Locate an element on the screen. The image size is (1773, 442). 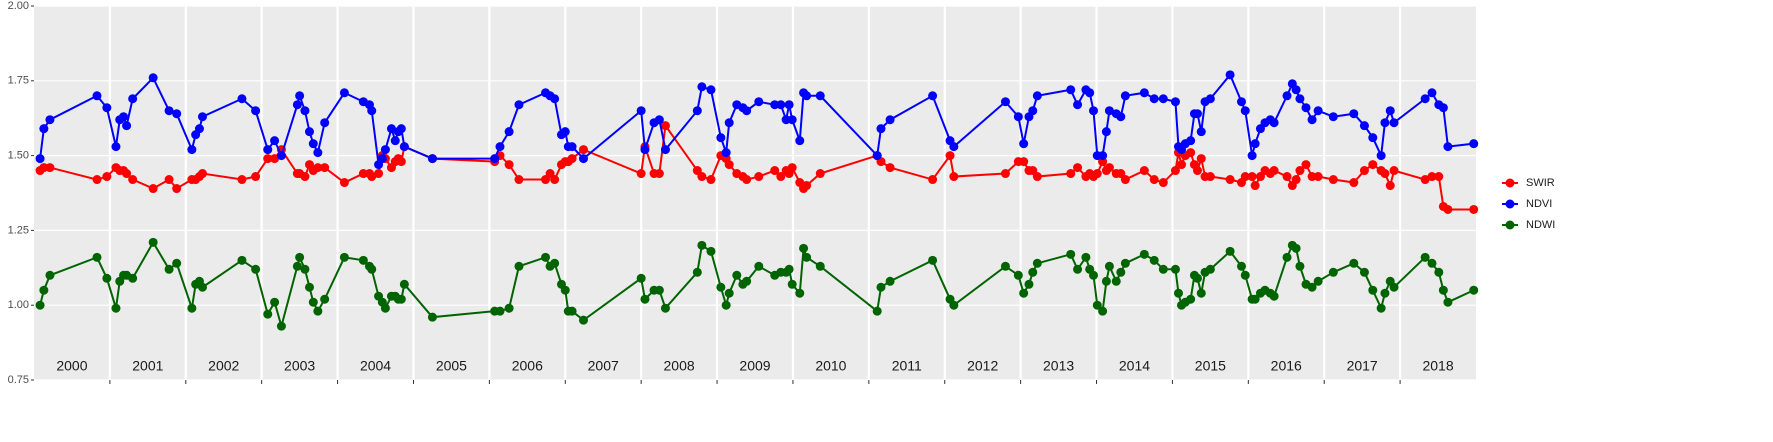
year-label: 2002 is located at coordinates (223, 366).